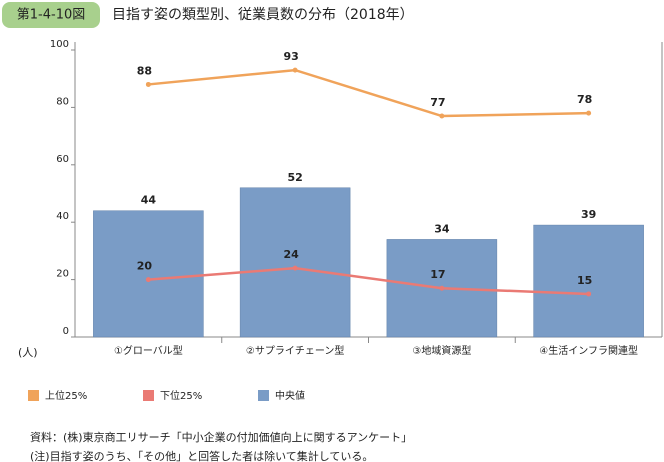  I want to click on data-label: 39, so click(588, 214).